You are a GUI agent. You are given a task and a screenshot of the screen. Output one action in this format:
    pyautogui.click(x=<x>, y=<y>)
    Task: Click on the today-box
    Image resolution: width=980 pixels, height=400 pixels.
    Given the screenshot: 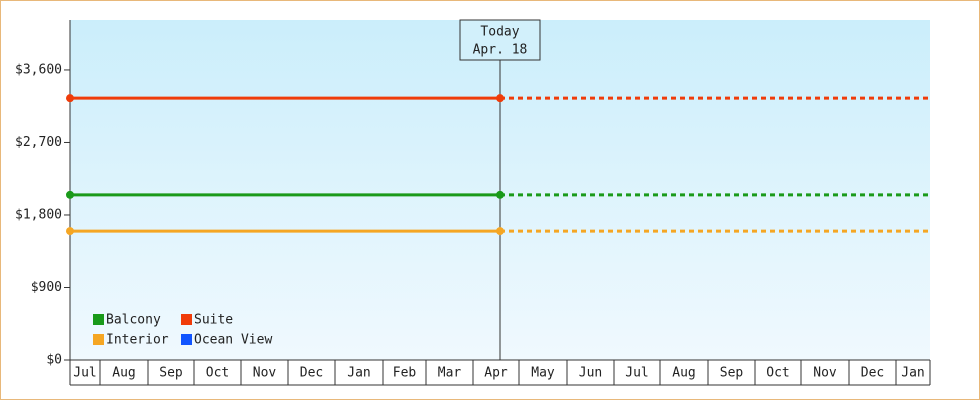 What is the action you would take?
    pyautogui.click(x=500, y=40)
    